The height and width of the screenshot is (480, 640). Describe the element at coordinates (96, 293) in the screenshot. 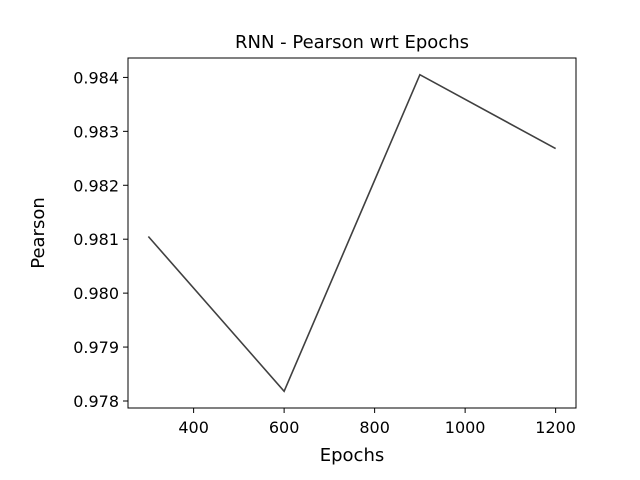

I see `y-tick-label: 0.980` at that location.